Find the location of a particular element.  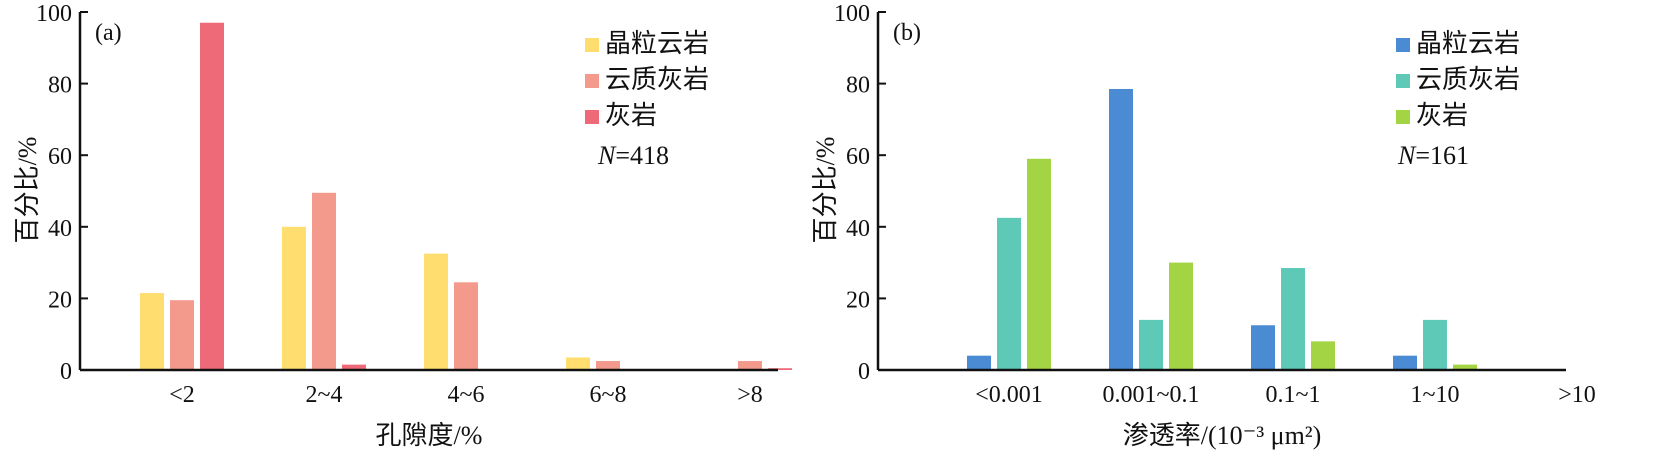

bar-b-s0-c1 is located at coordinates (1121, 229).